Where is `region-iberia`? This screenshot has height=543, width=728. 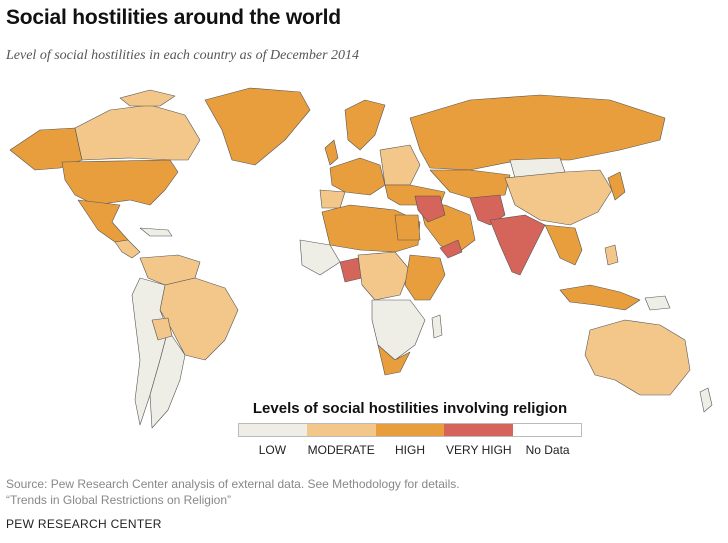 region-iberia is located at coordinates (332, 199).